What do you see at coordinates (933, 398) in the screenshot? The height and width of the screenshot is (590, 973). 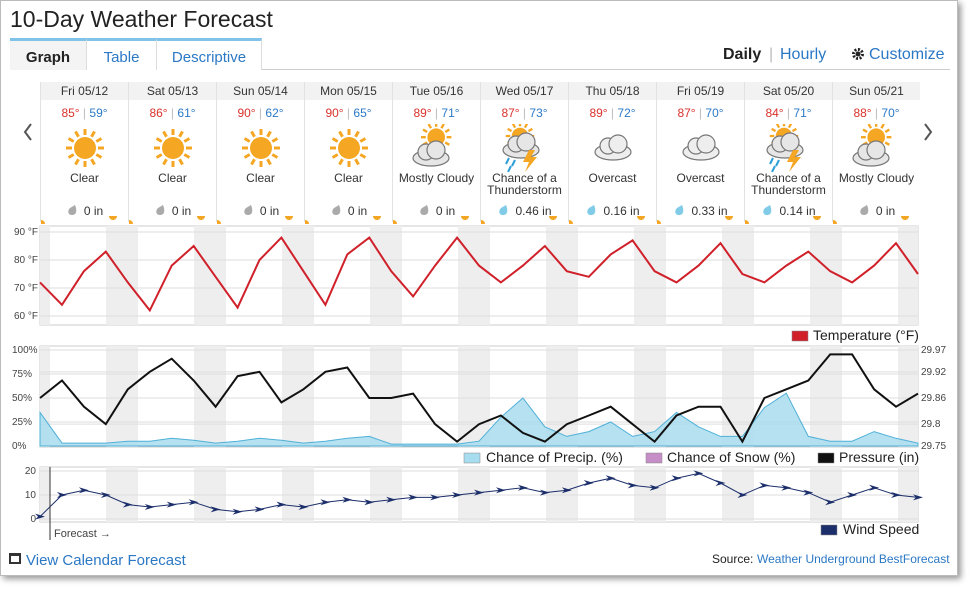 I see `tick-label: 29.86` at bounding box center [933, 398].